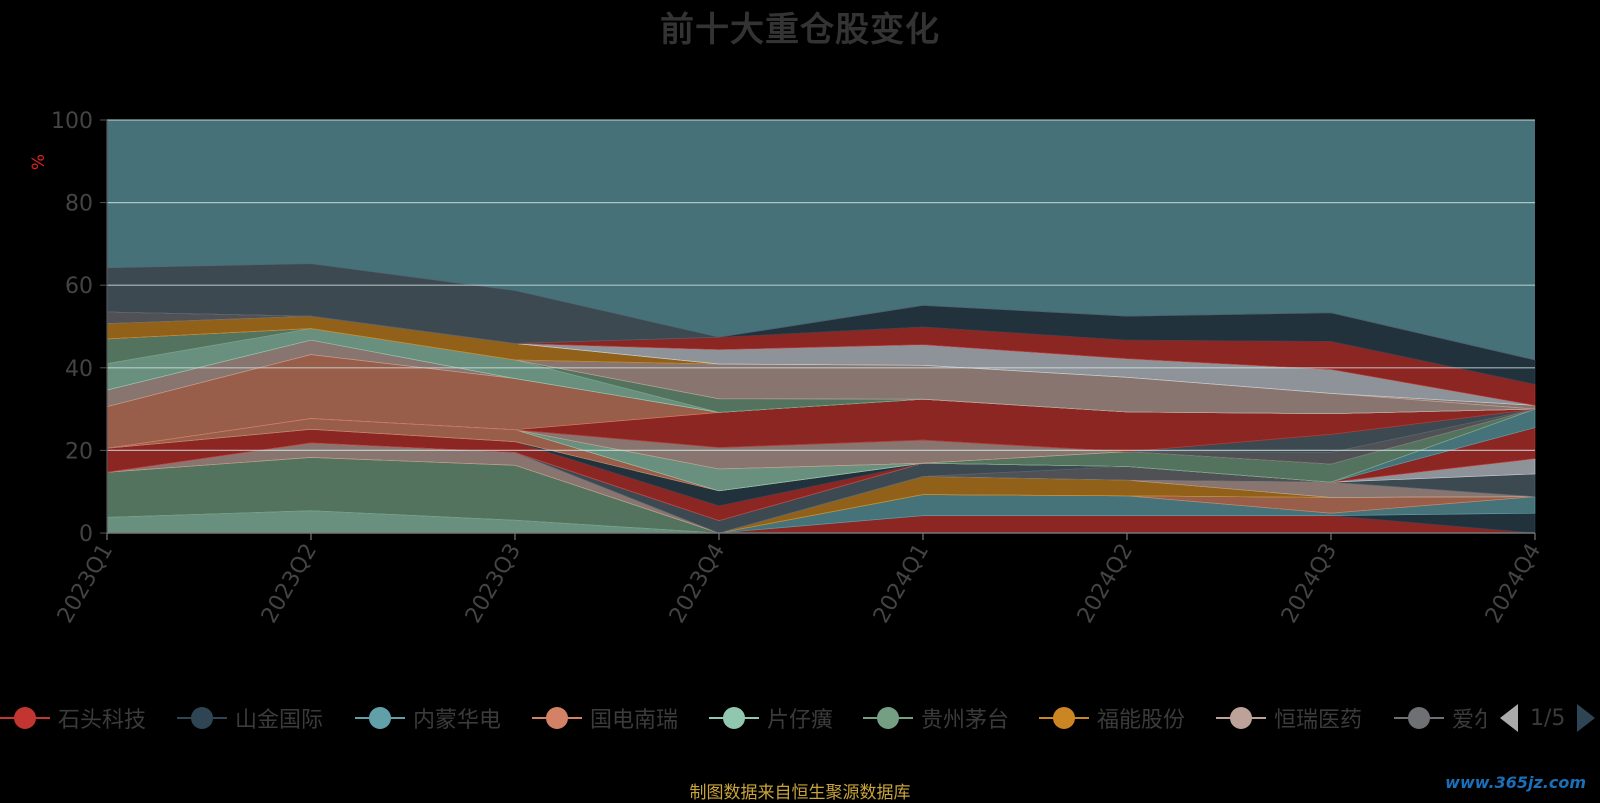  I want to click on legend-item: 国电南瑞, so click(605, 718).